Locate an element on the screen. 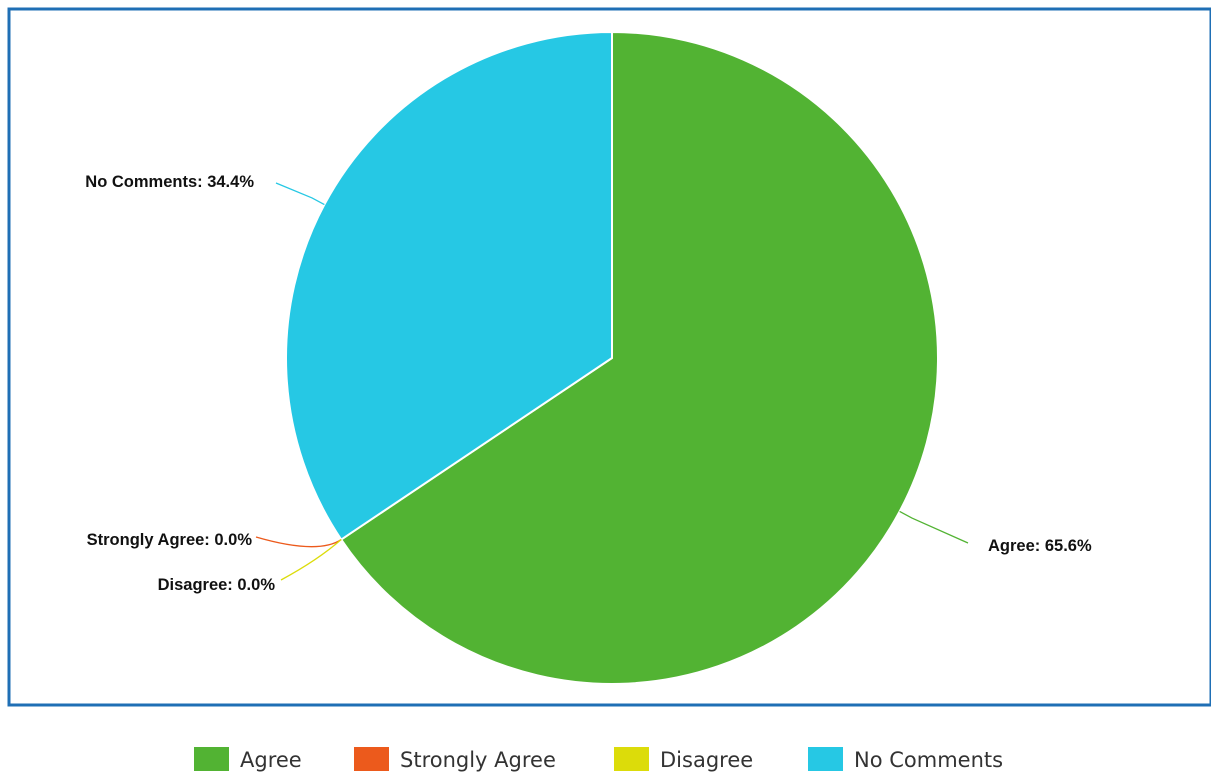 This screenshot has height=774, width=1211. legend-label-agree: Agree is located at coordinates (271, 760).